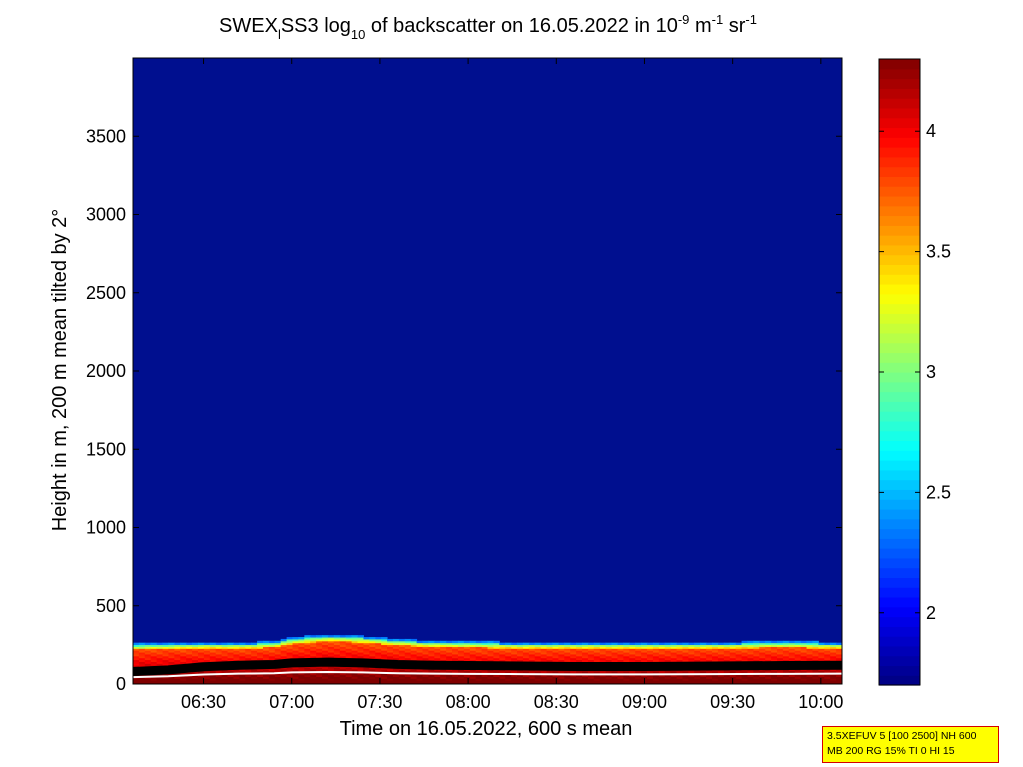  I want to click on colorbar-band, so click(899, 123).